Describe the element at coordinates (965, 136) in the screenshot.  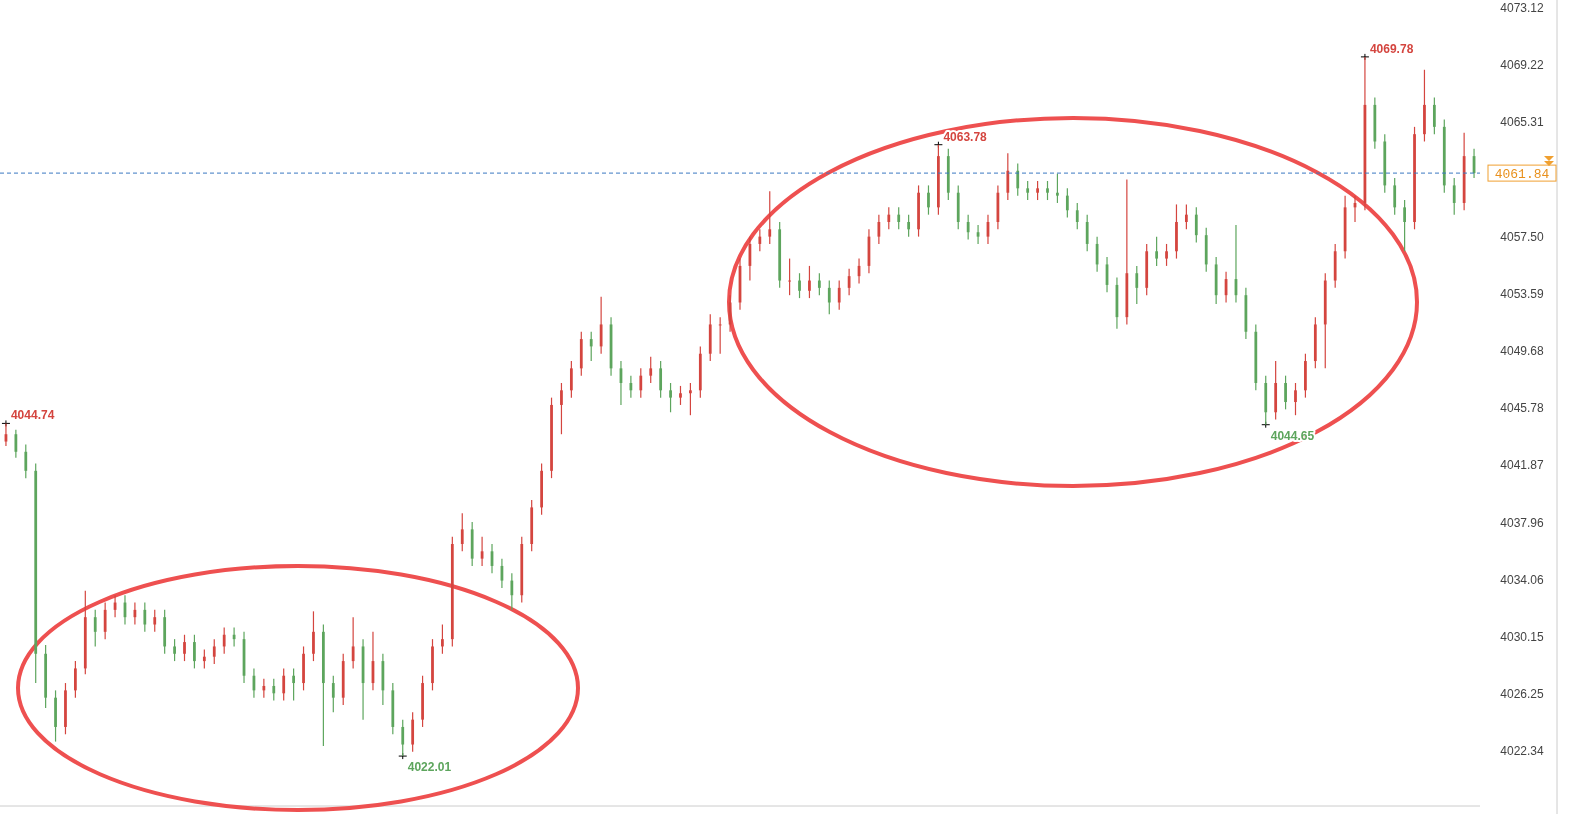
I see `annotation: 4063.78` at that location.